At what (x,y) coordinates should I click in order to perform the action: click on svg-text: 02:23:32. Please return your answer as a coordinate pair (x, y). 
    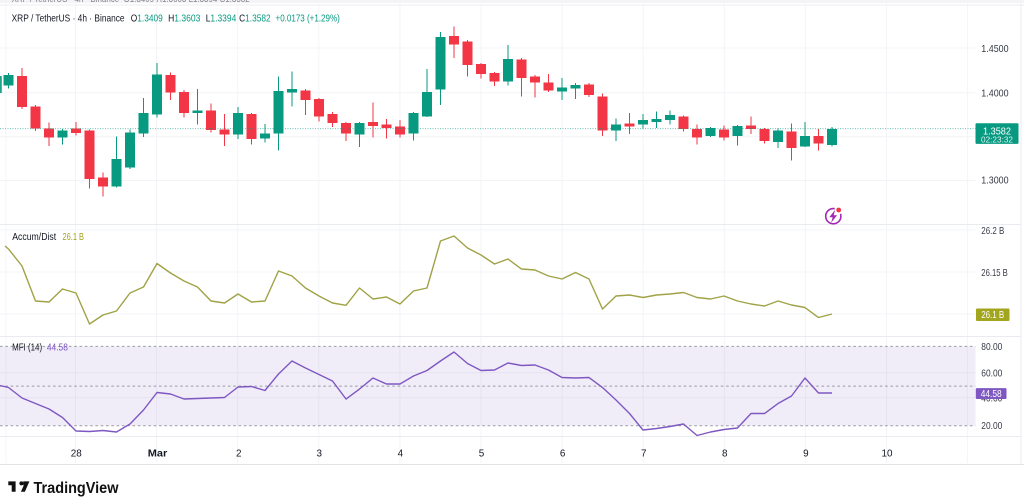
    Looking at the image, I should click on (997, 140).